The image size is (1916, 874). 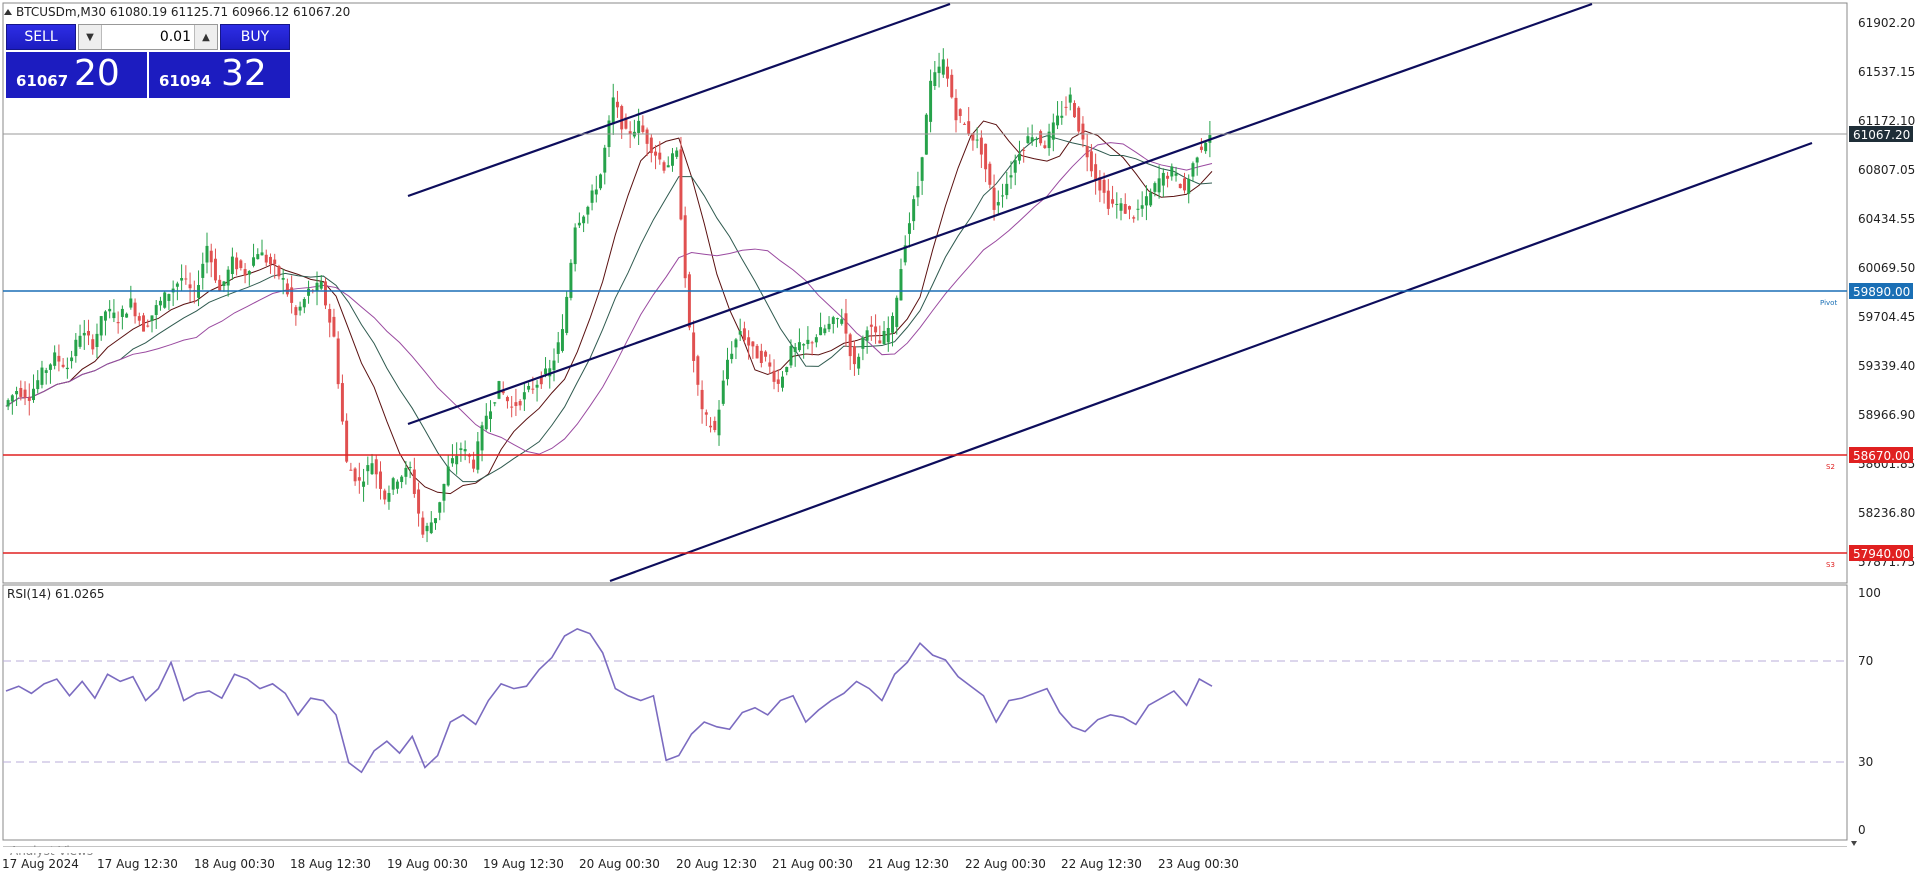 What do you see at coordinates (812, 864) in the screenshot?
I see `time-label: 21 Aug 00:30` at bounding box center [812, 864].